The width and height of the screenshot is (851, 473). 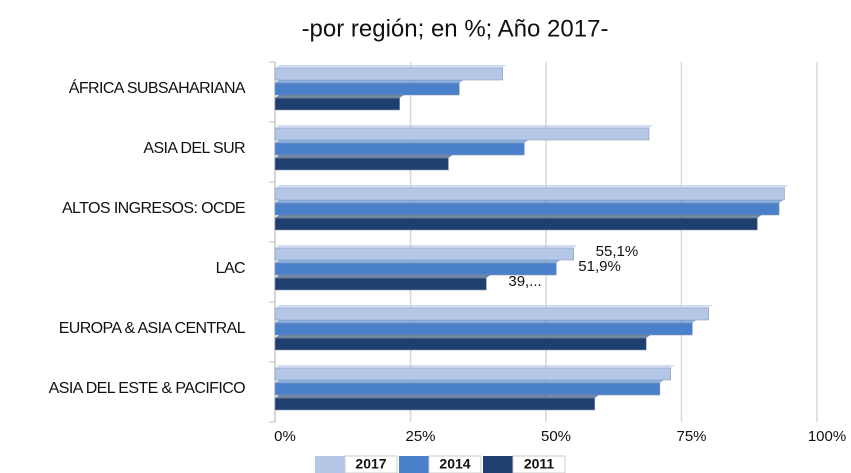 I want to click on legend-label: 2014, so click(x=454, y=464).